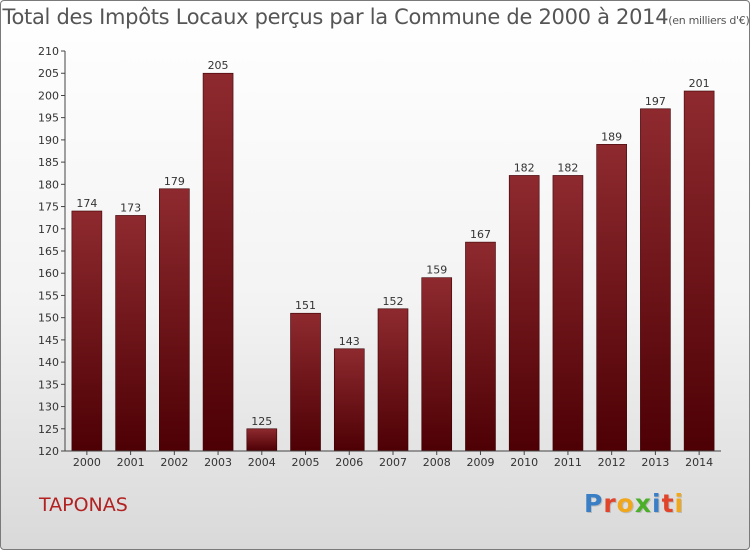  I want to click on x-tick-label: 2011, so click(568, 462).